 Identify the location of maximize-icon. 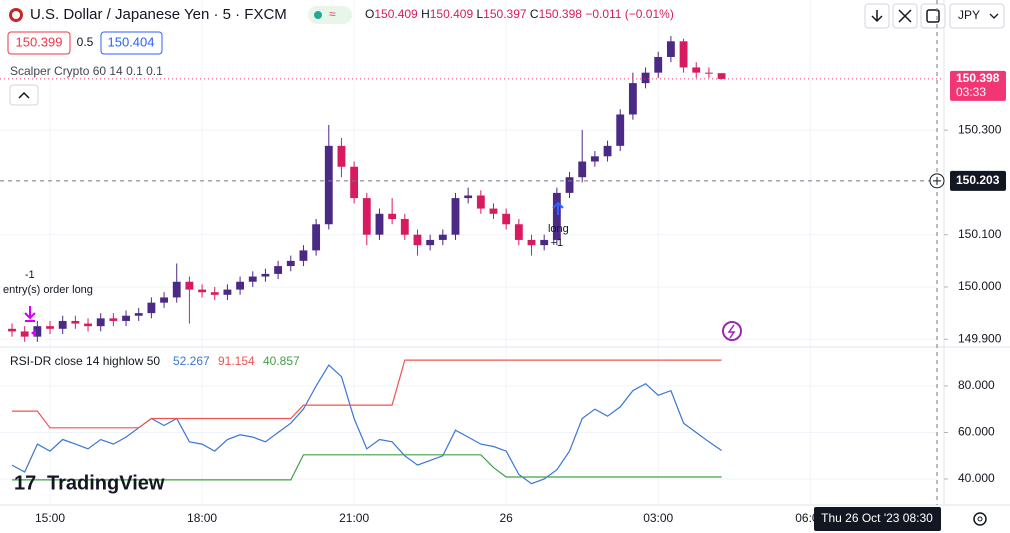
(933, 16).